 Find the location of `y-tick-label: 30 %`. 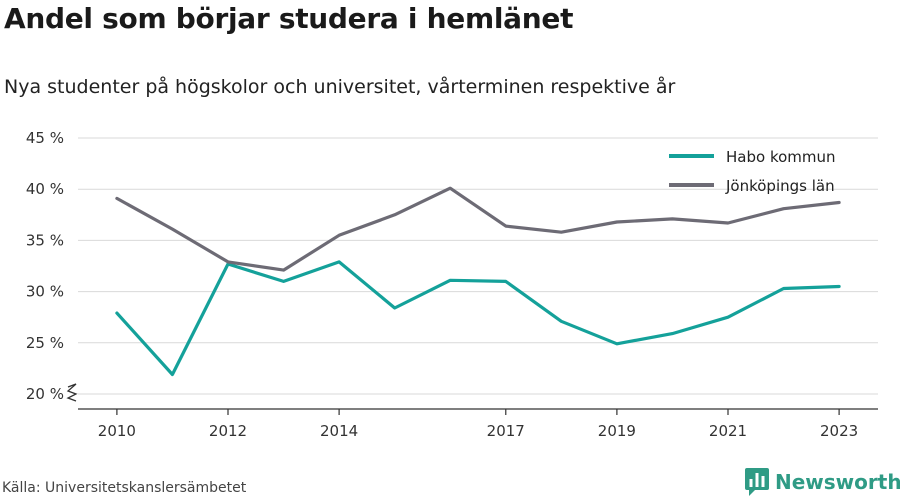

y-tick-label: 30 % is located at coordinates (45, 292).